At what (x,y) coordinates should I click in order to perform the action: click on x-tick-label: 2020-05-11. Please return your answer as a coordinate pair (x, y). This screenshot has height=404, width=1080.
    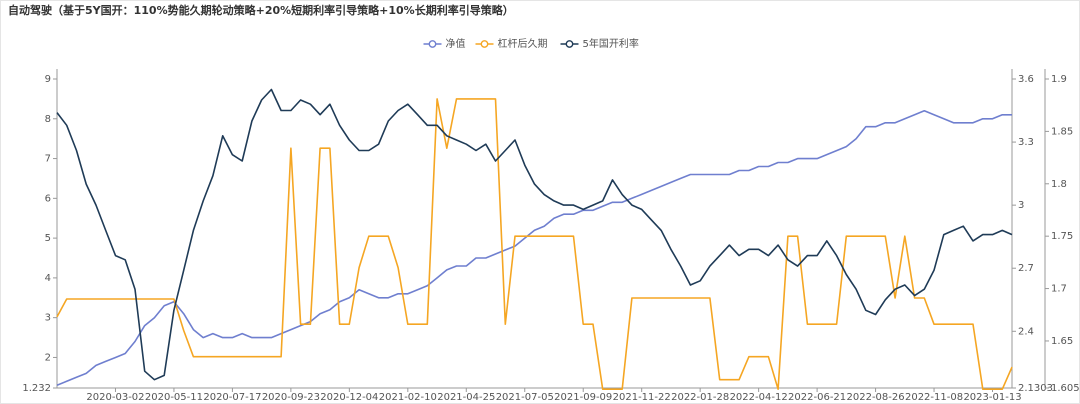
    Looking at the image, I should click on (174, 397).